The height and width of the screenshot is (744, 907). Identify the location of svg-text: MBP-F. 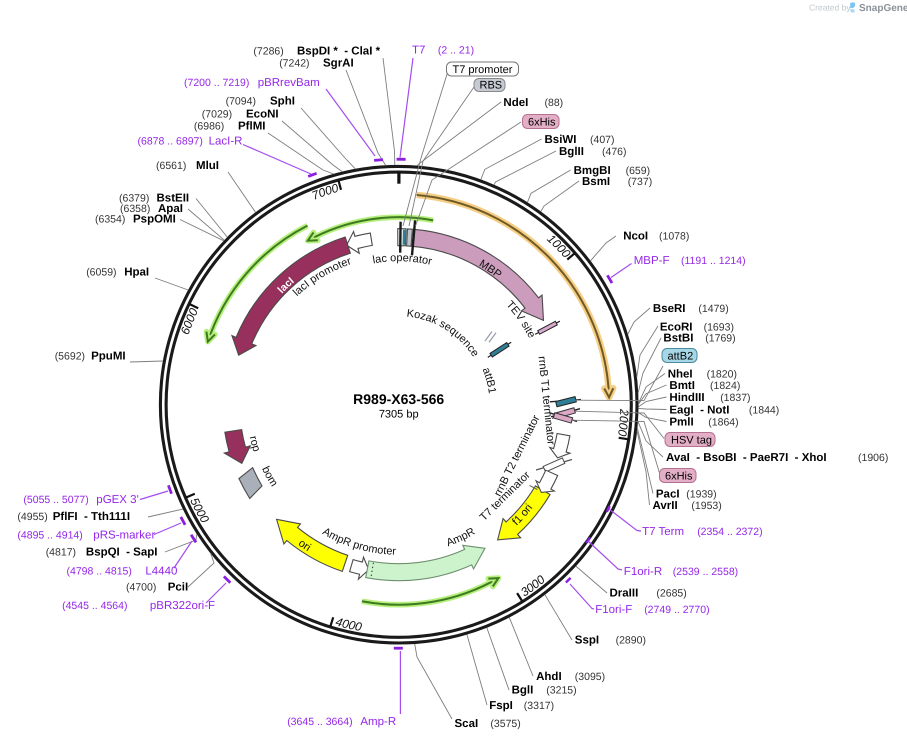
(652, 261).